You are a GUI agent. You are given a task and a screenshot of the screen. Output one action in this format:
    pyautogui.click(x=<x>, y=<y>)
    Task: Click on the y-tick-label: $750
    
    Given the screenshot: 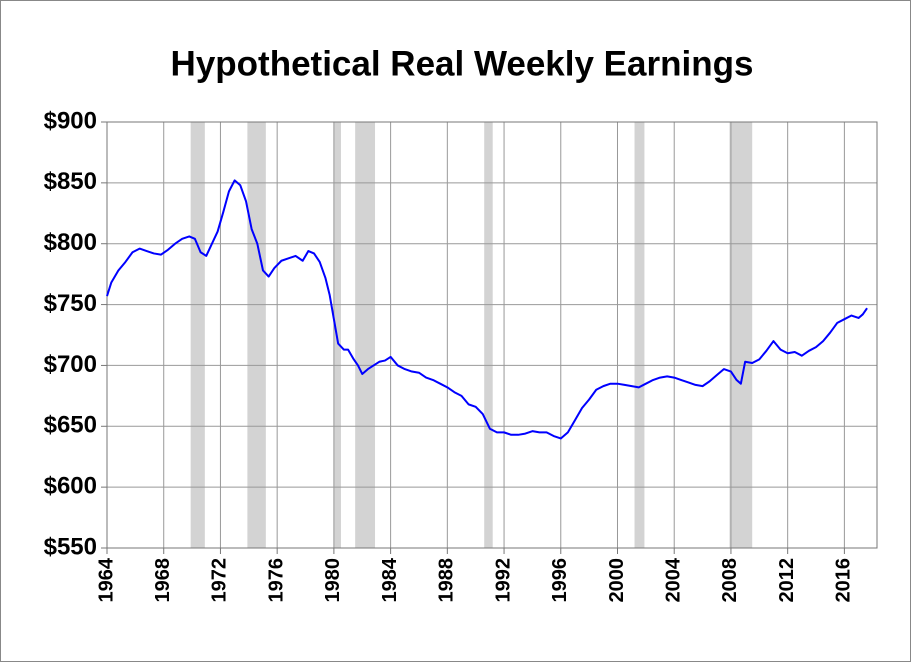 What is the action you would take?
    pyautogui.click(x=70, y=303)
    